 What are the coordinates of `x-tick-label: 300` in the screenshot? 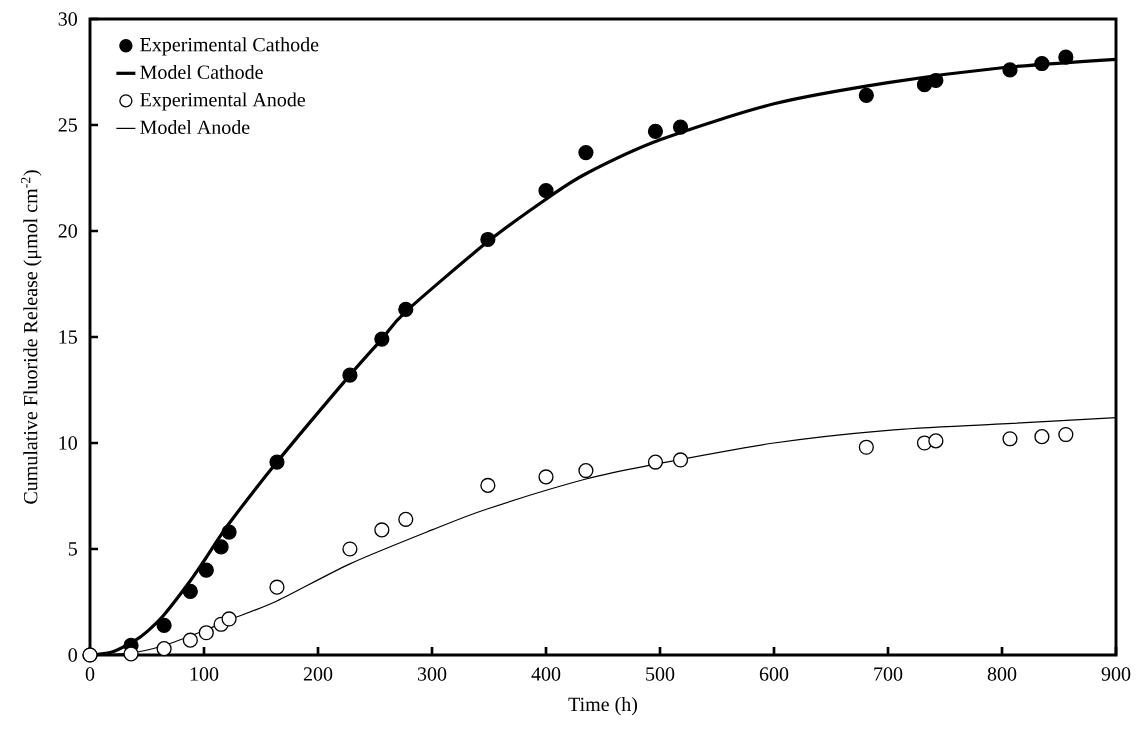 It's located at (432, 674).